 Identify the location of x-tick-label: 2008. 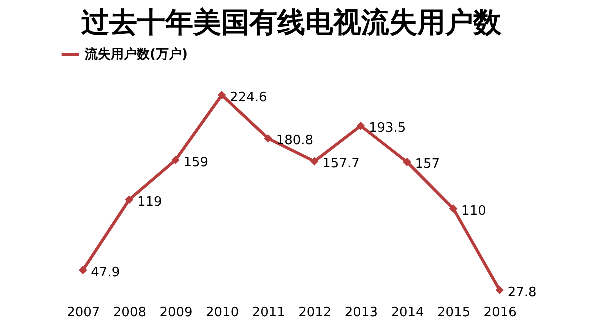
(129, 313).